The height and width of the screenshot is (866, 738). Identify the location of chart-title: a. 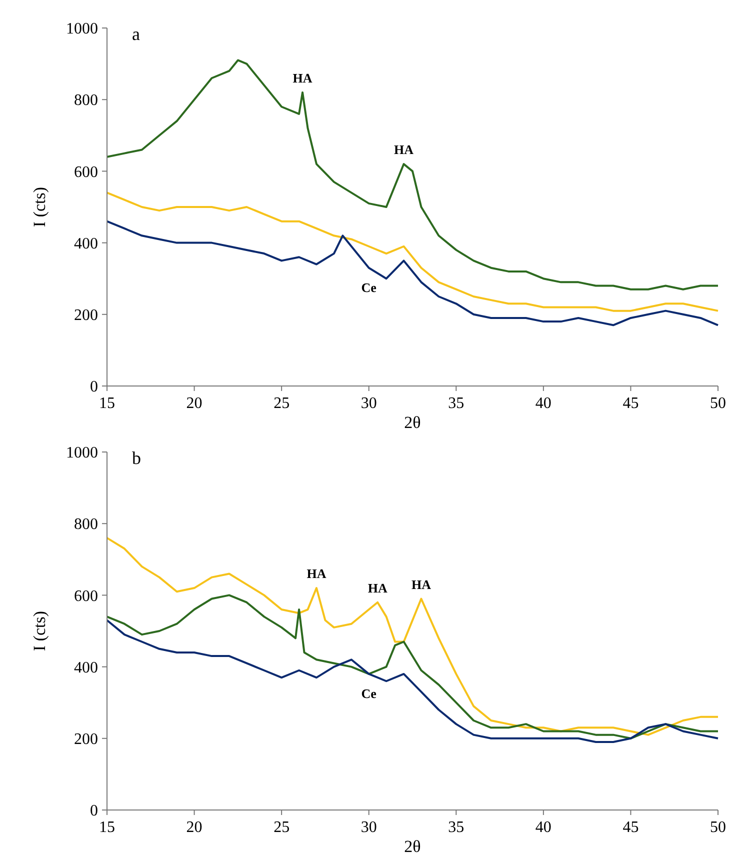
(136, 34).